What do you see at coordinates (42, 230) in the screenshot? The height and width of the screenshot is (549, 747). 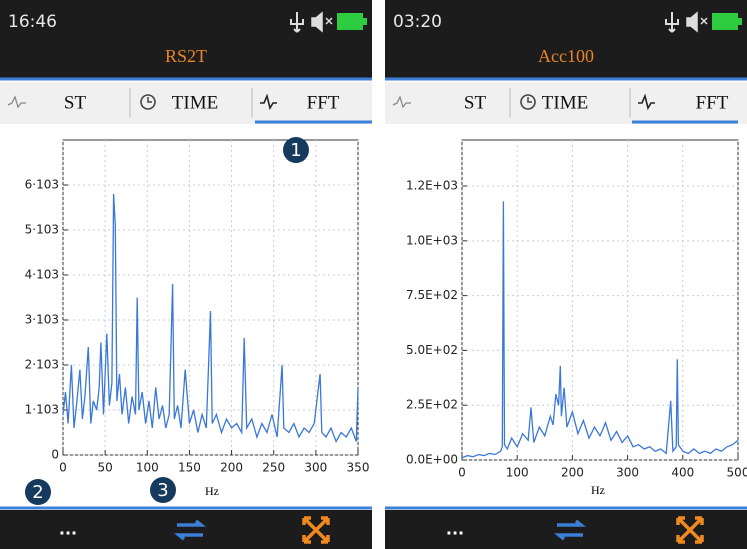 I see `y-tick-label: 5·103` at bounding box center [42, 230].